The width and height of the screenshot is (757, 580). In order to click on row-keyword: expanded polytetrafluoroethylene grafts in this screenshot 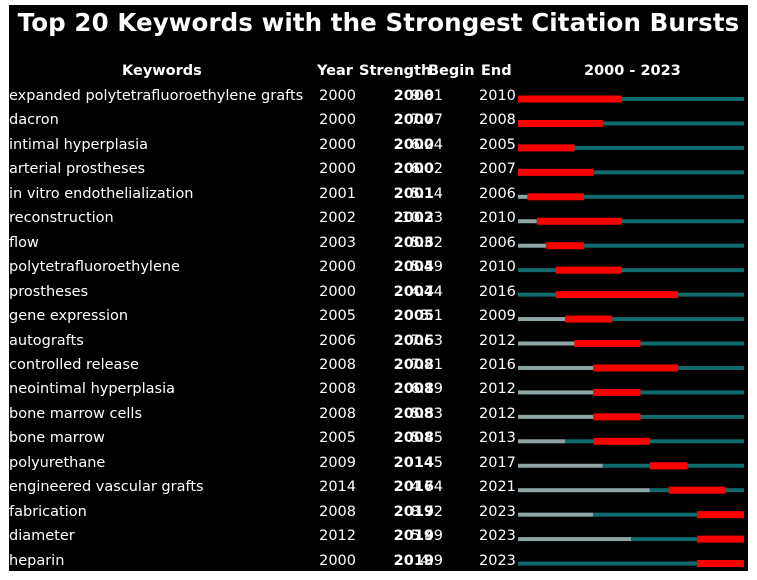, I will do `click(156, 96)`.